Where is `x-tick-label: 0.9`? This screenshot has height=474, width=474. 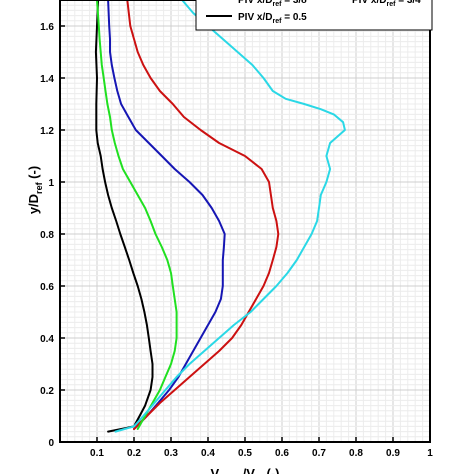
x-tick-label: 0.9 is located at coordinates (393, 453).